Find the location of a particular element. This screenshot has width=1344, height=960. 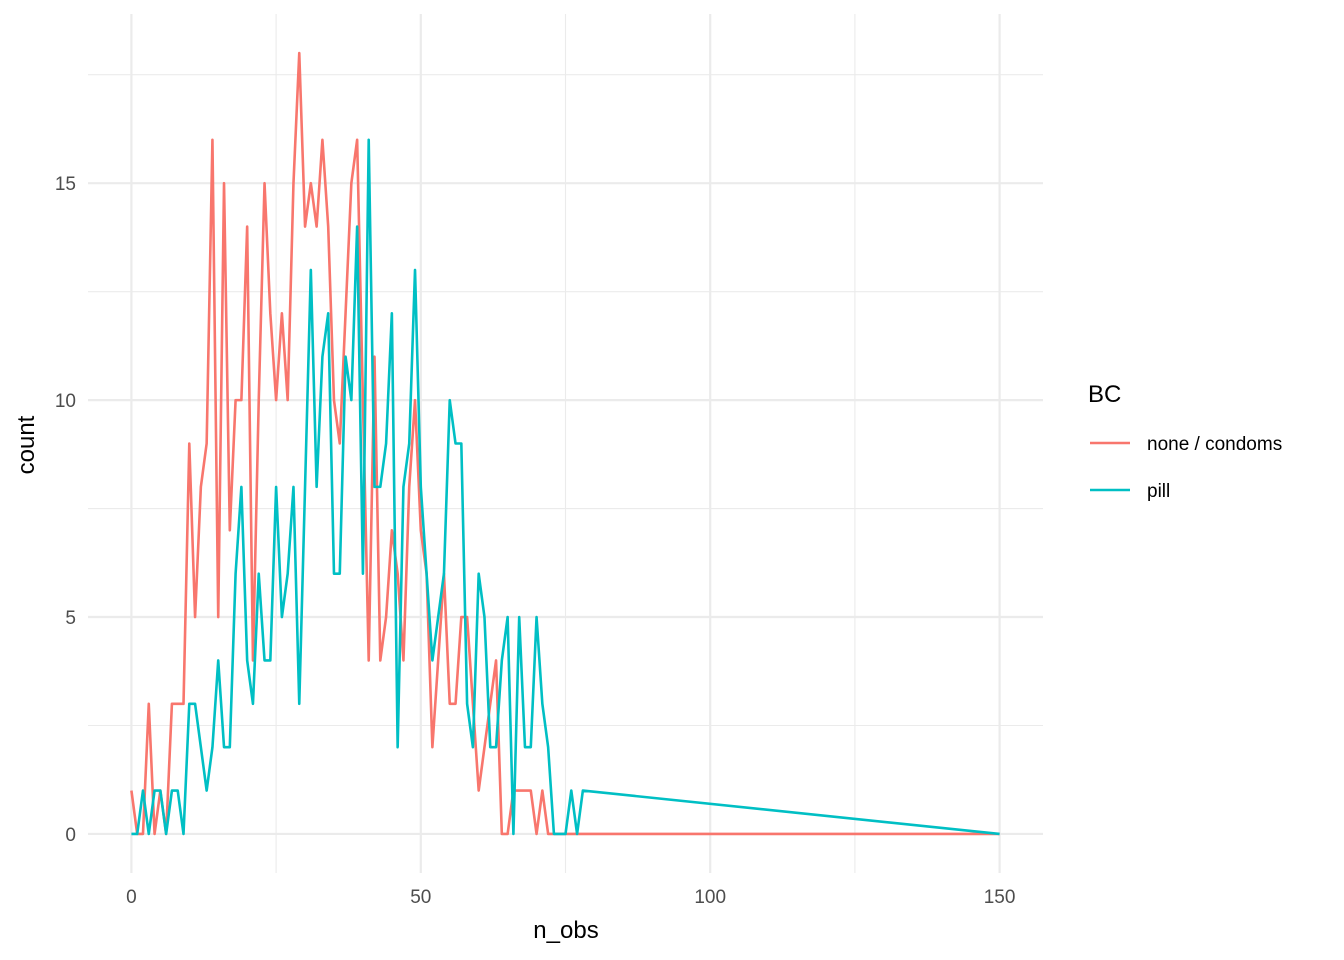

y-tick-label: 5 is located at coordinates (70, 618).